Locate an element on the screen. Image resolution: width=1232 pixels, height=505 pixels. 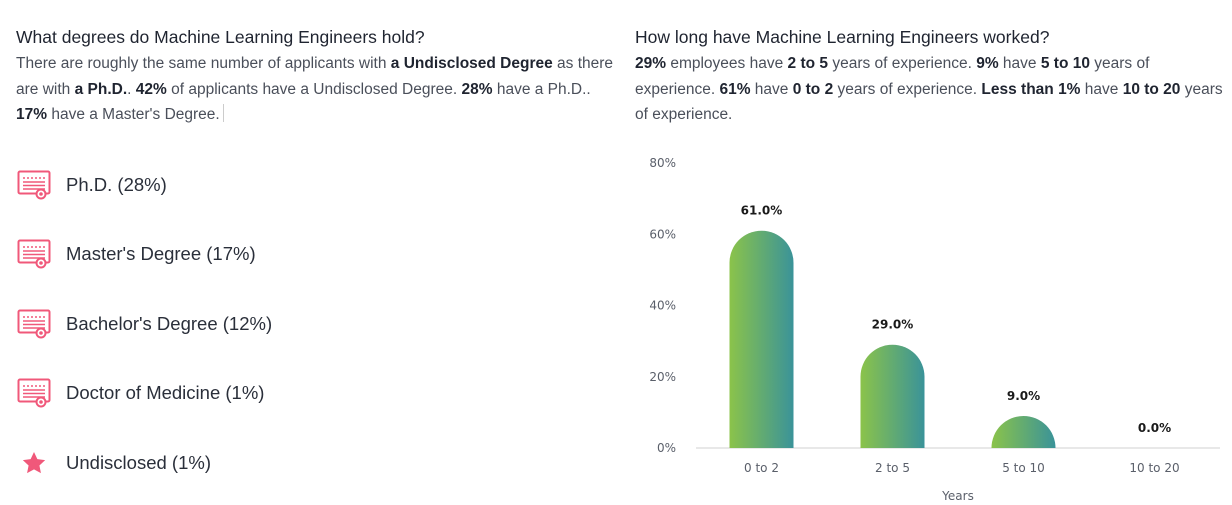
degrees-text-10: have a Master's Degree. is located at coordinates (133, 114).